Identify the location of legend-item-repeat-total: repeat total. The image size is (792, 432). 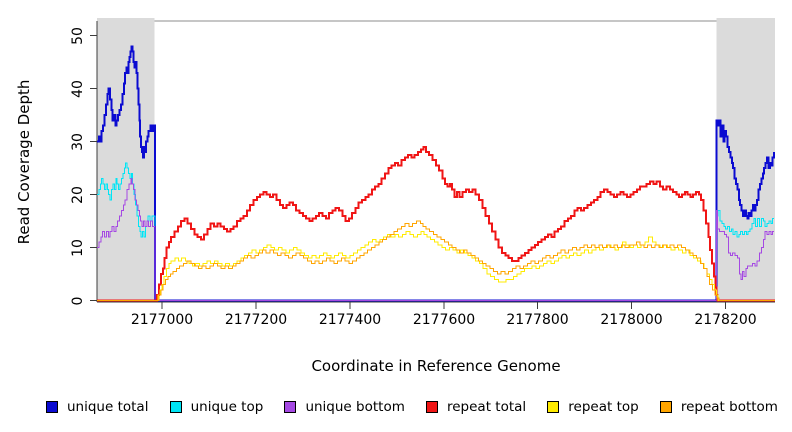
(476, 407).